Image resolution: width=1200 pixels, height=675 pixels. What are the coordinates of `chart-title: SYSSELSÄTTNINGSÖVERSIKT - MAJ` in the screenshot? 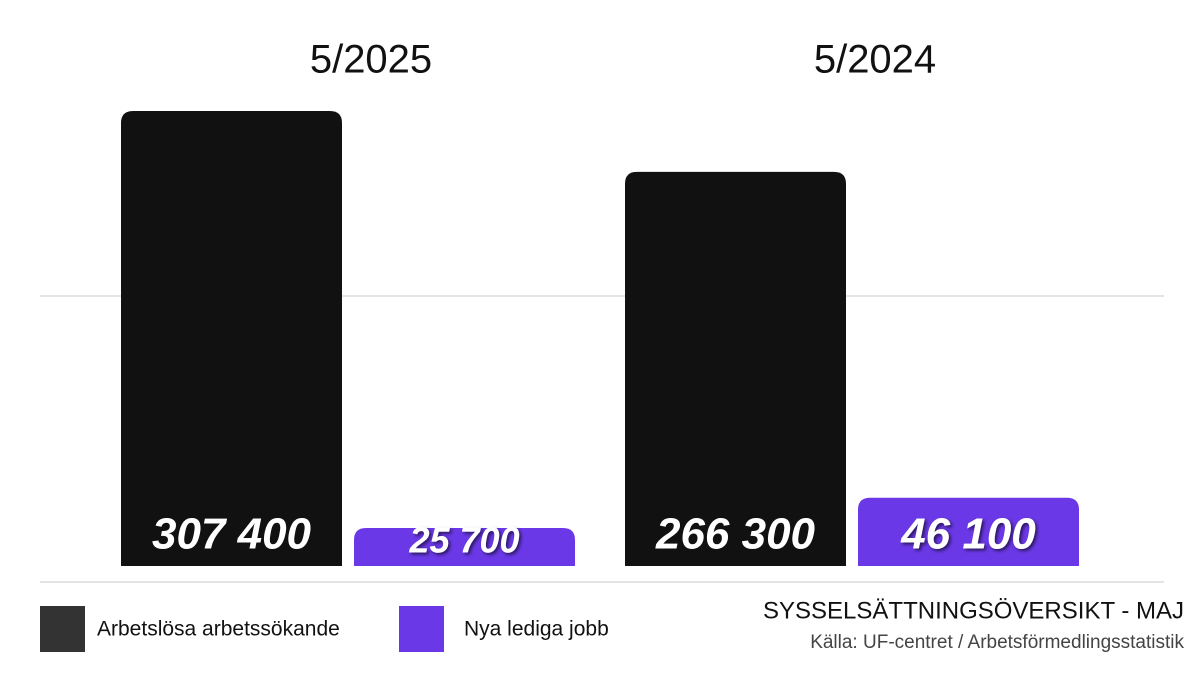 It's located at (973, 610).